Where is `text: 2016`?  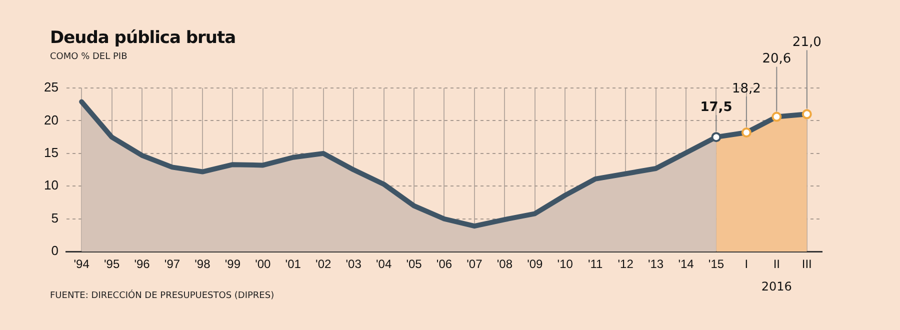 text: 2016 is located at coordinates (776, 287).